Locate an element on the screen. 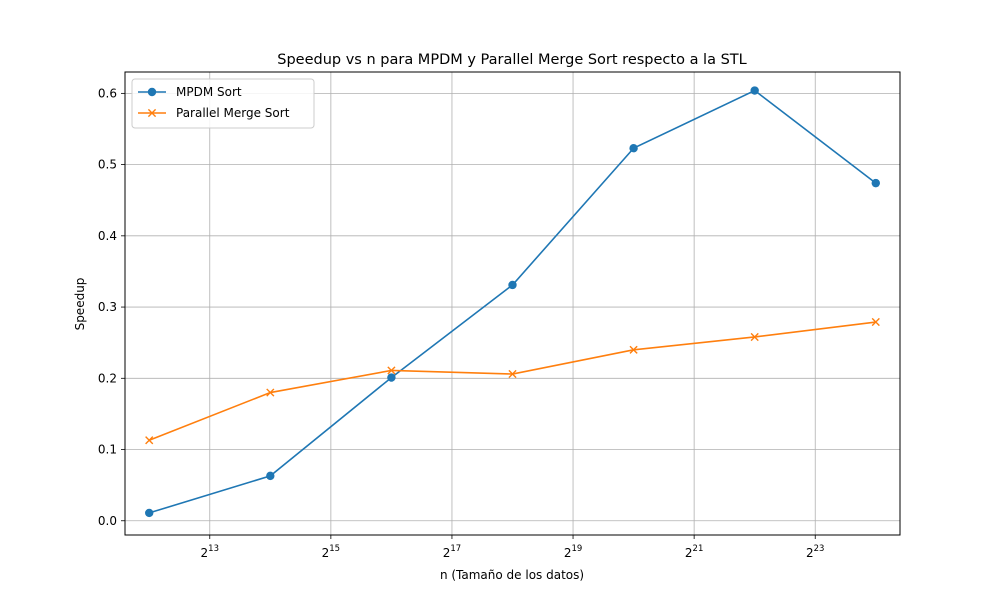 This screenshot has width=1000, height=600. legend-label: MPDM Sort is located at coordinates (209, 92).